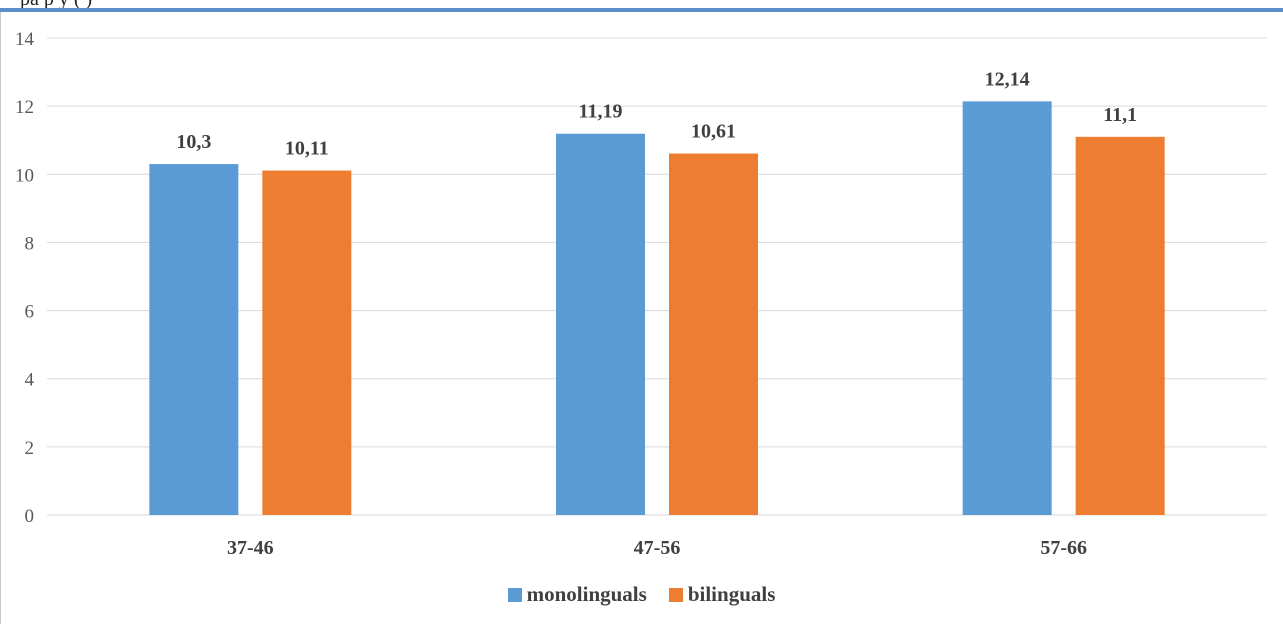  What do you see at coordinates (30, 516) in the screenshot?
I see `y-tick-label-0: 0` at bounding box center [30, 516].